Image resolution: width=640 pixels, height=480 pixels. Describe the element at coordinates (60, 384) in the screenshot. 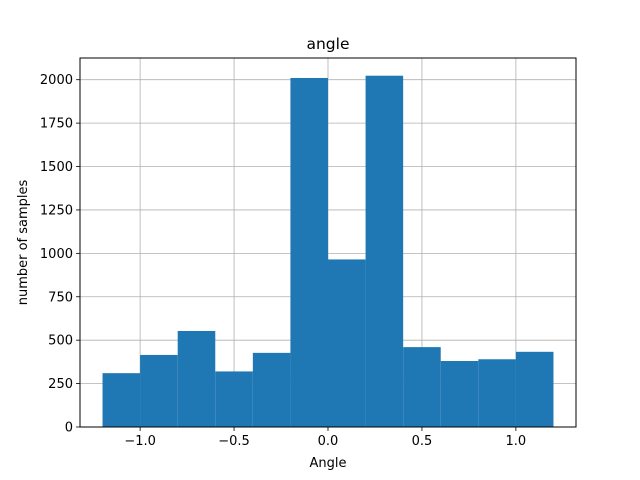

I see `y-tick-label: 250` at that location.